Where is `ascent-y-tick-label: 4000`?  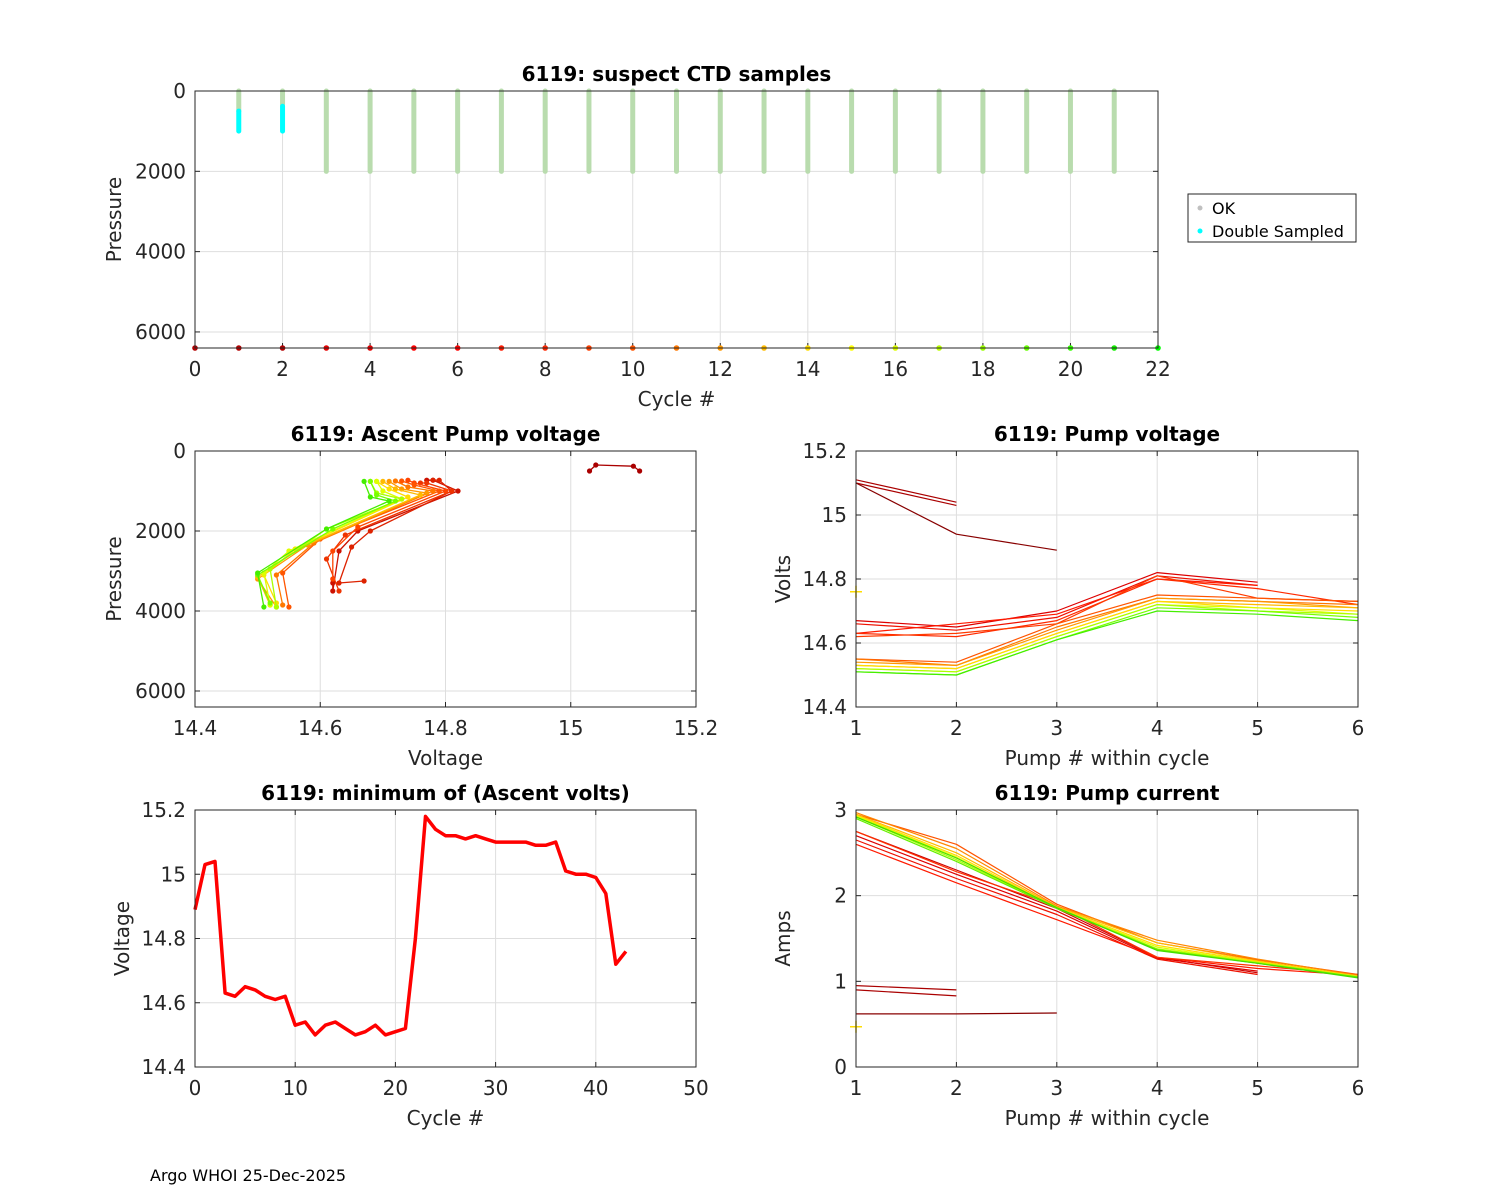 ascent-y-tick-label: 4000 is located at coordinates (160, 611).